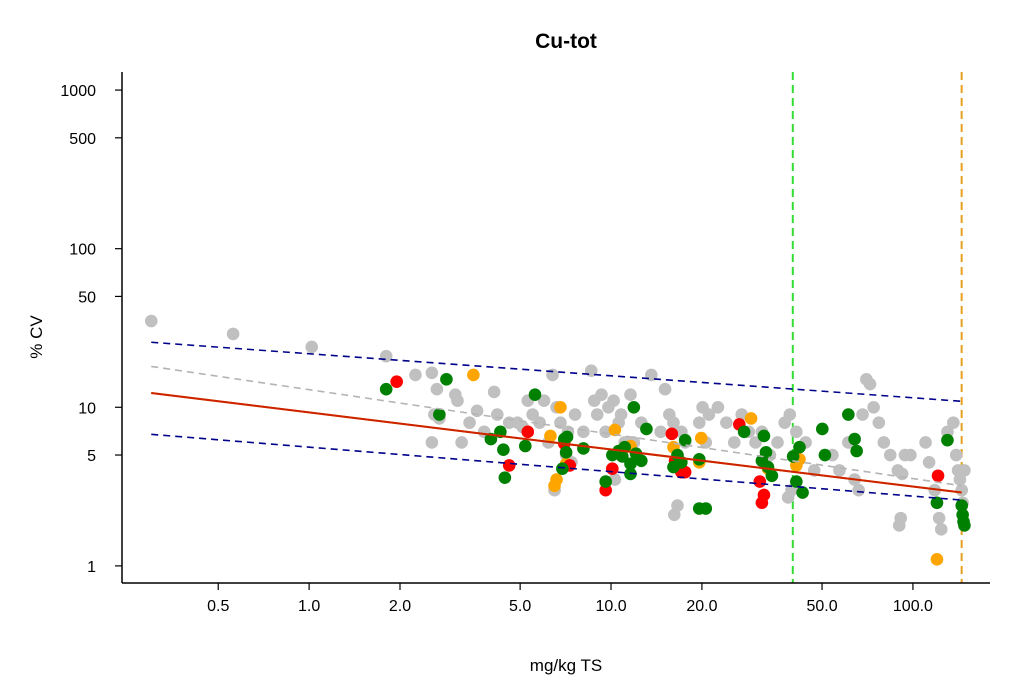 This screenshot has width=1024, height=682. What do you see at coordinates (36, 337) in the screenshot?
I see `y-axis-label: % CV` at bounding box center [36, 337].